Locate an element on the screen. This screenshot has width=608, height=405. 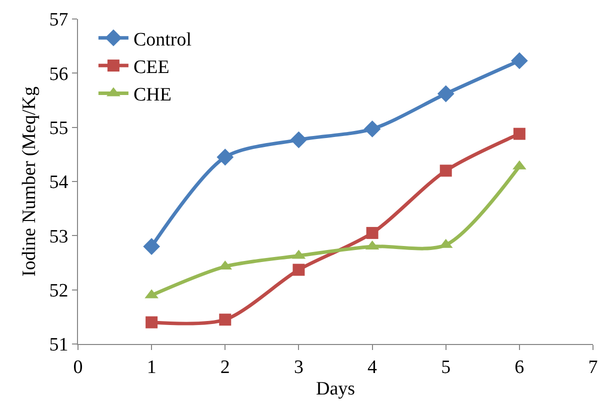
y-tick-label: 53 is located at coordinates (58, 237).